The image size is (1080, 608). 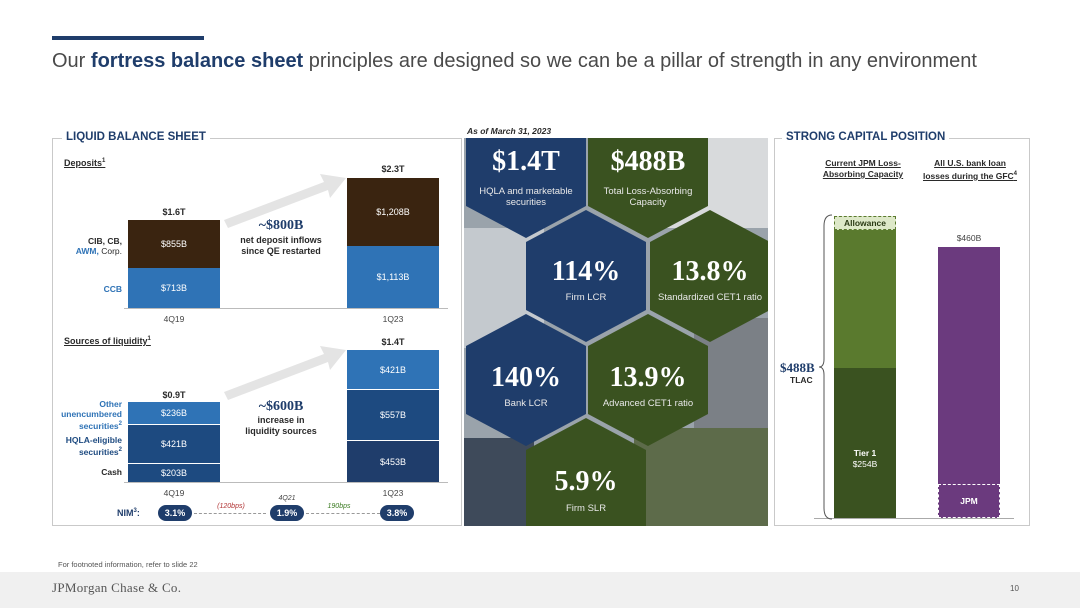 I want to click on deposits-row-label-ccb: CCB, so click(x=112, y=289).